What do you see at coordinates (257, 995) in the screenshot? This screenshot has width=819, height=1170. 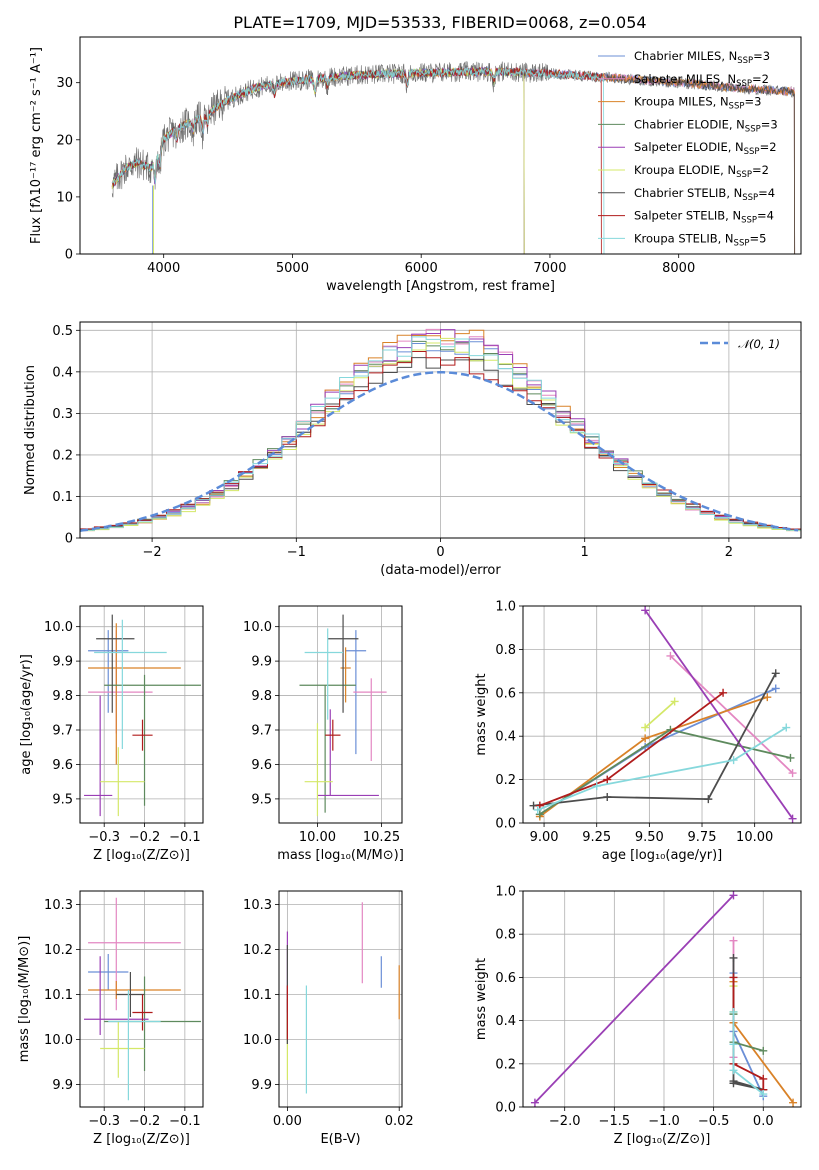 I see `y-tick-label: 10.1` at bounding box center [257, 995].